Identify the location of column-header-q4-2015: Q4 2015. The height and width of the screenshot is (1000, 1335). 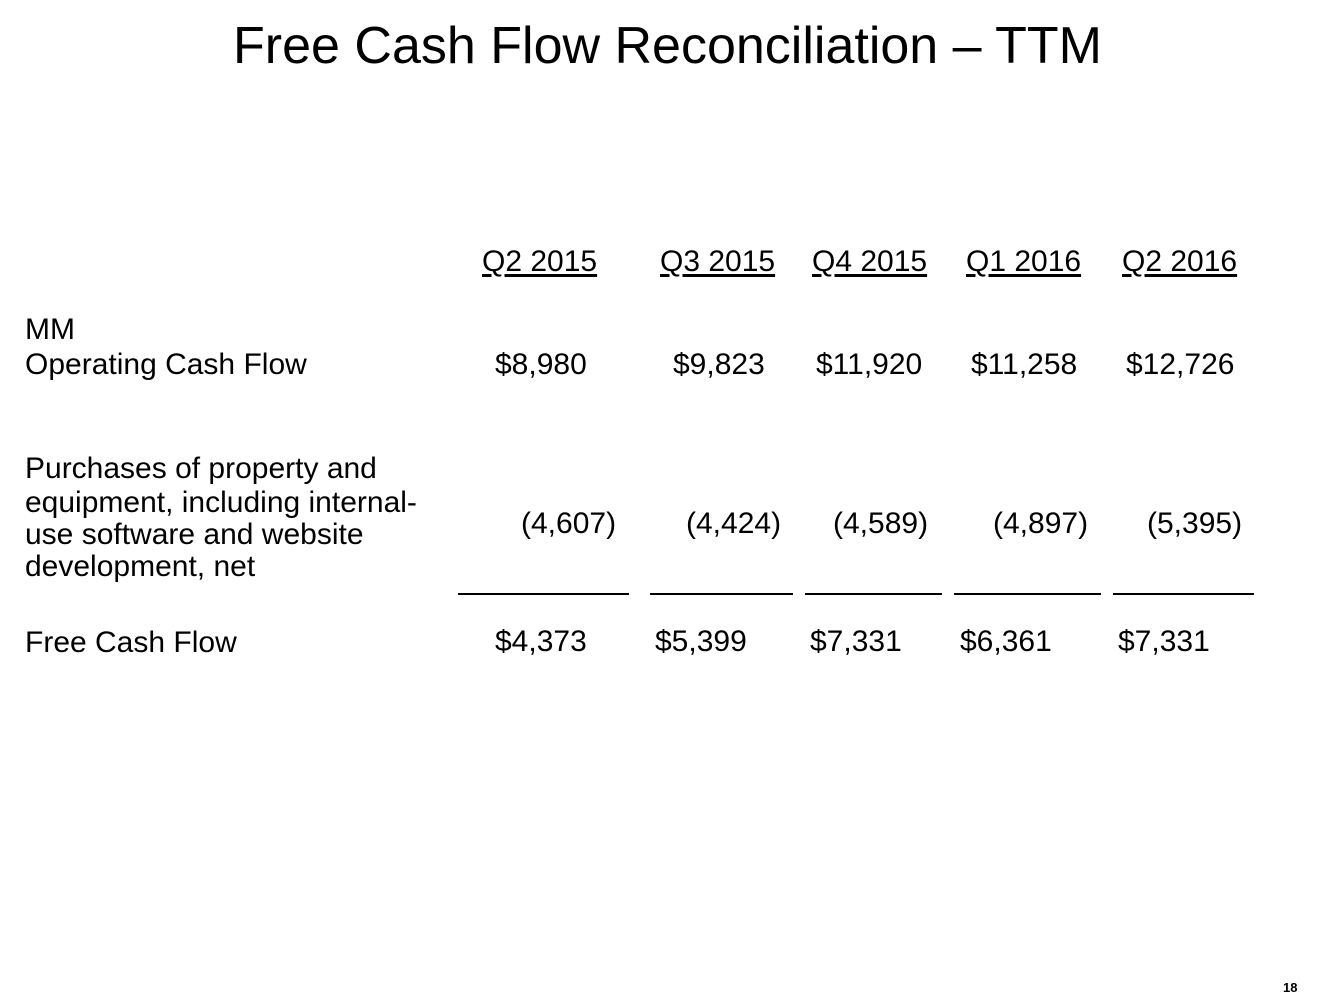
(870, 261).